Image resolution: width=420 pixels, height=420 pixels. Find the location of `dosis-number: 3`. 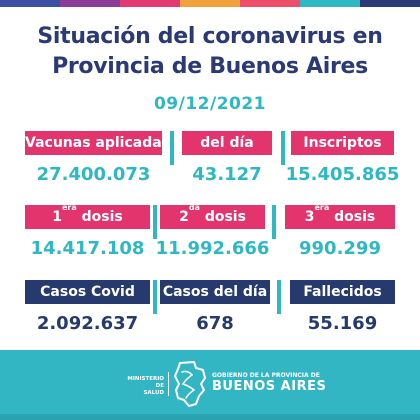

dosis-number: 3 is located at coordinates (309, 217).